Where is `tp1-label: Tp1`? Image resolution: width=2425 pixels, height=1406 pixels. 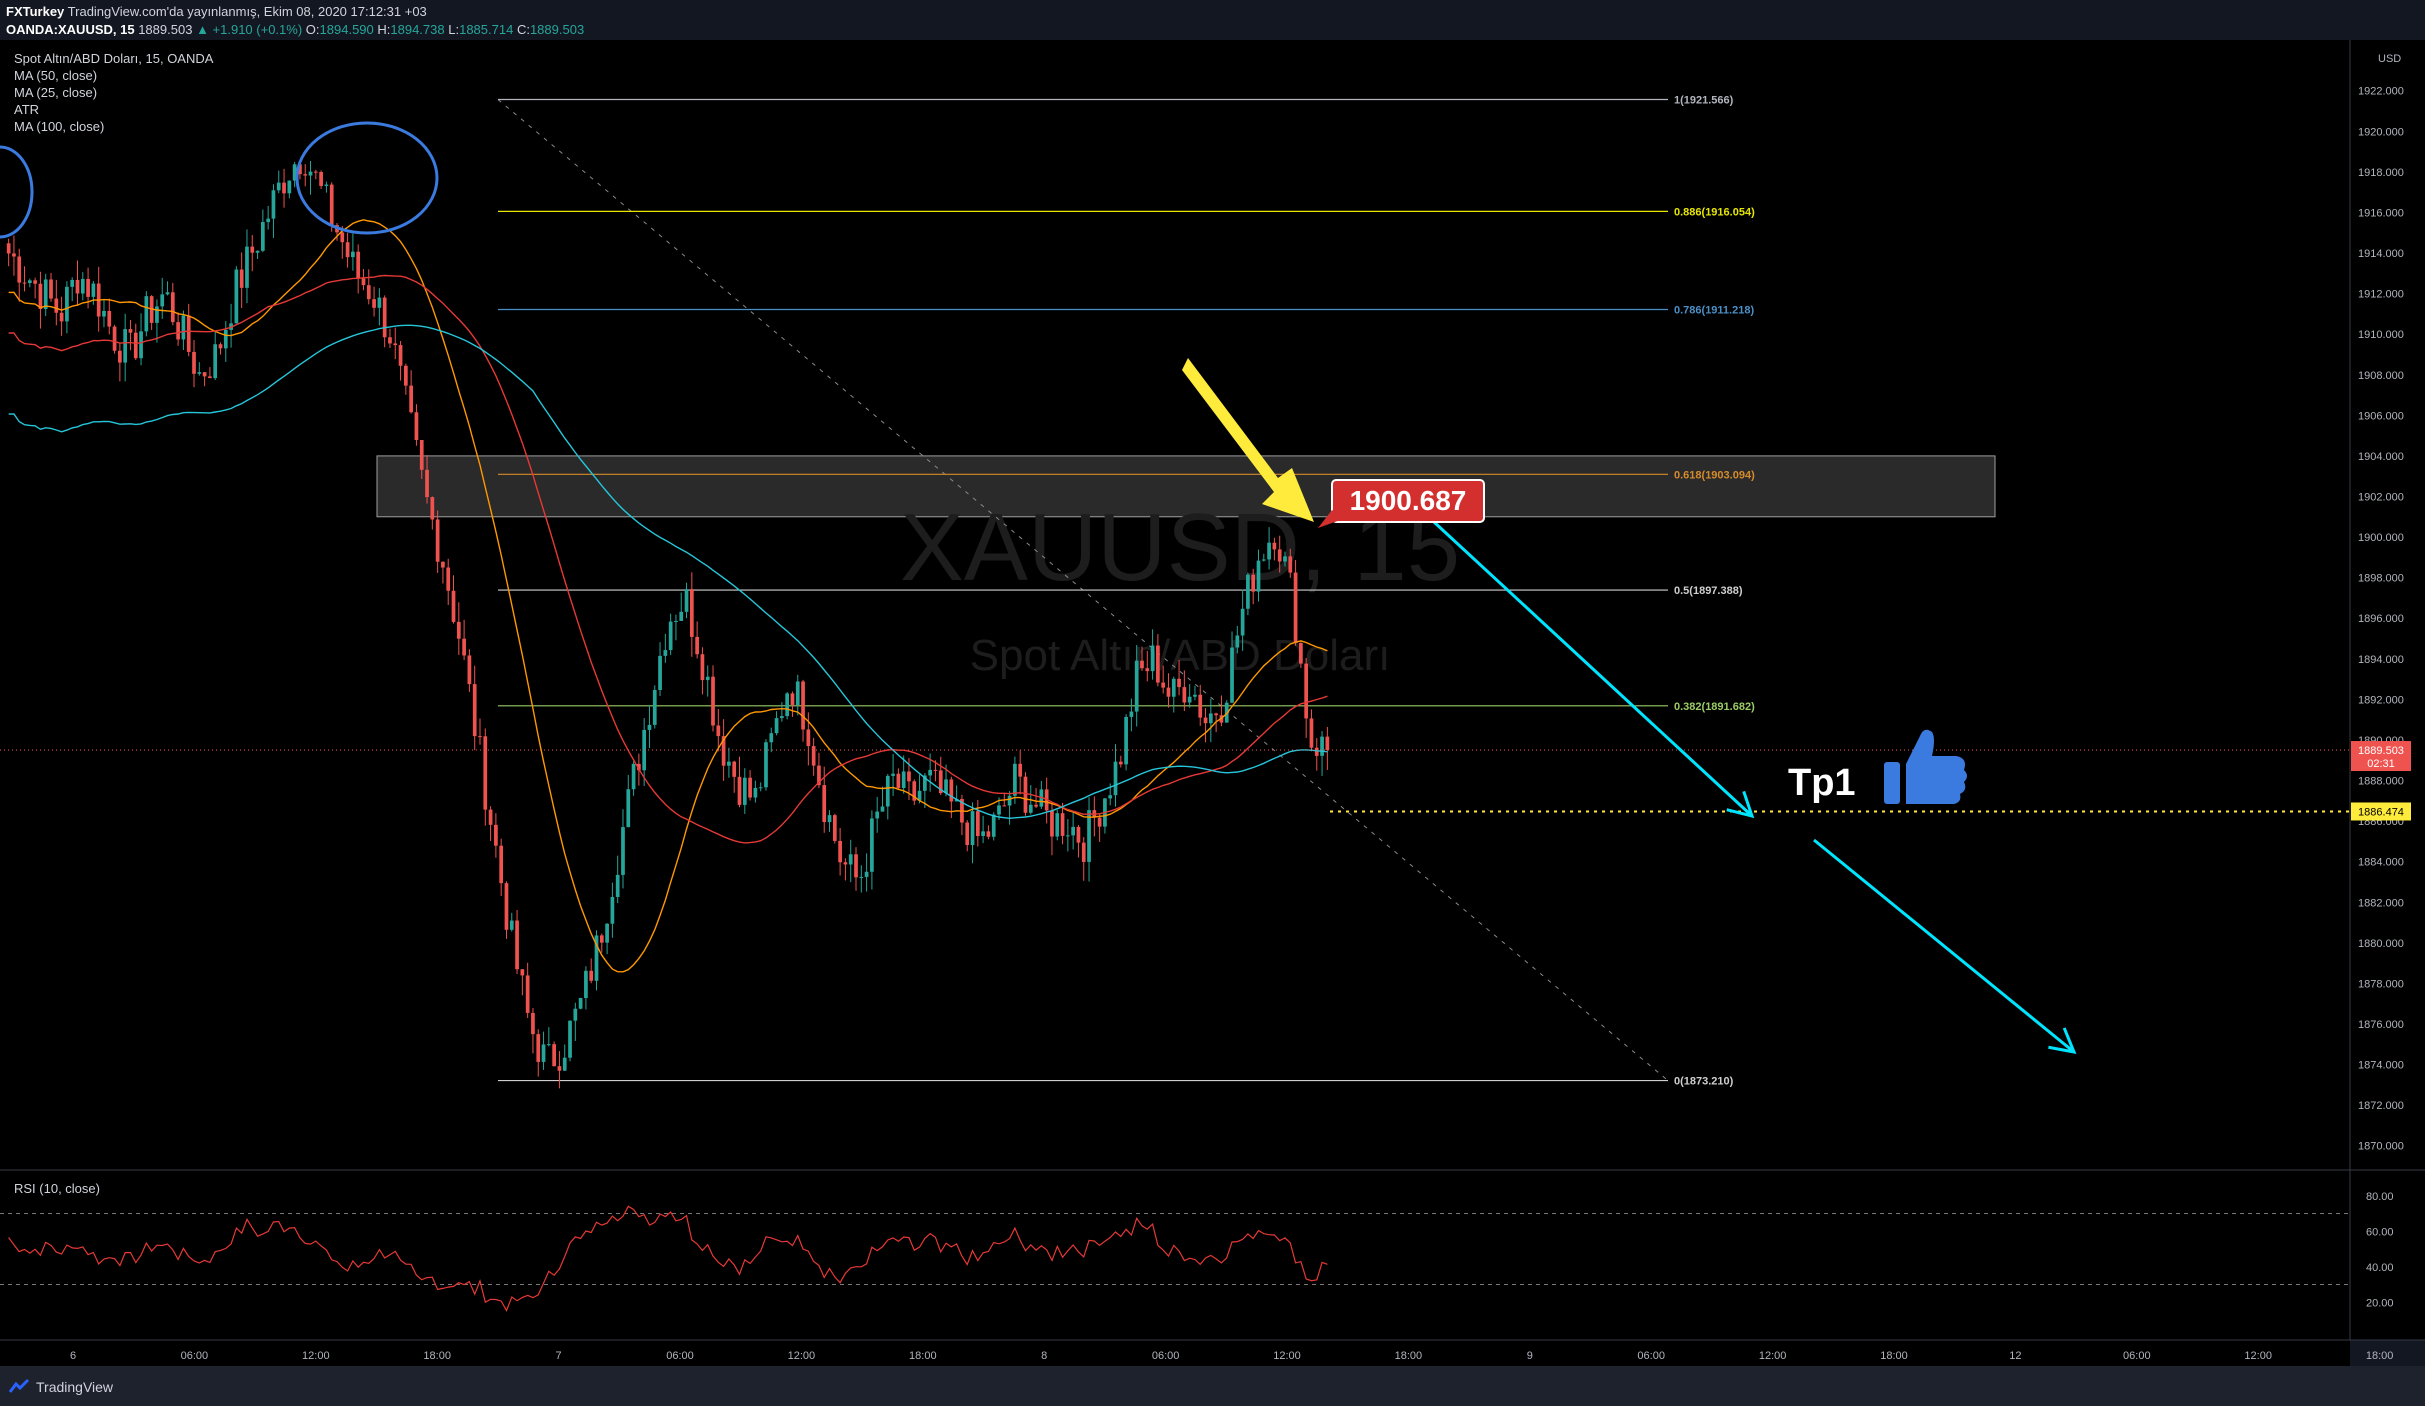 tp1-label: Tp1 is located at coordinates (1822, 783).